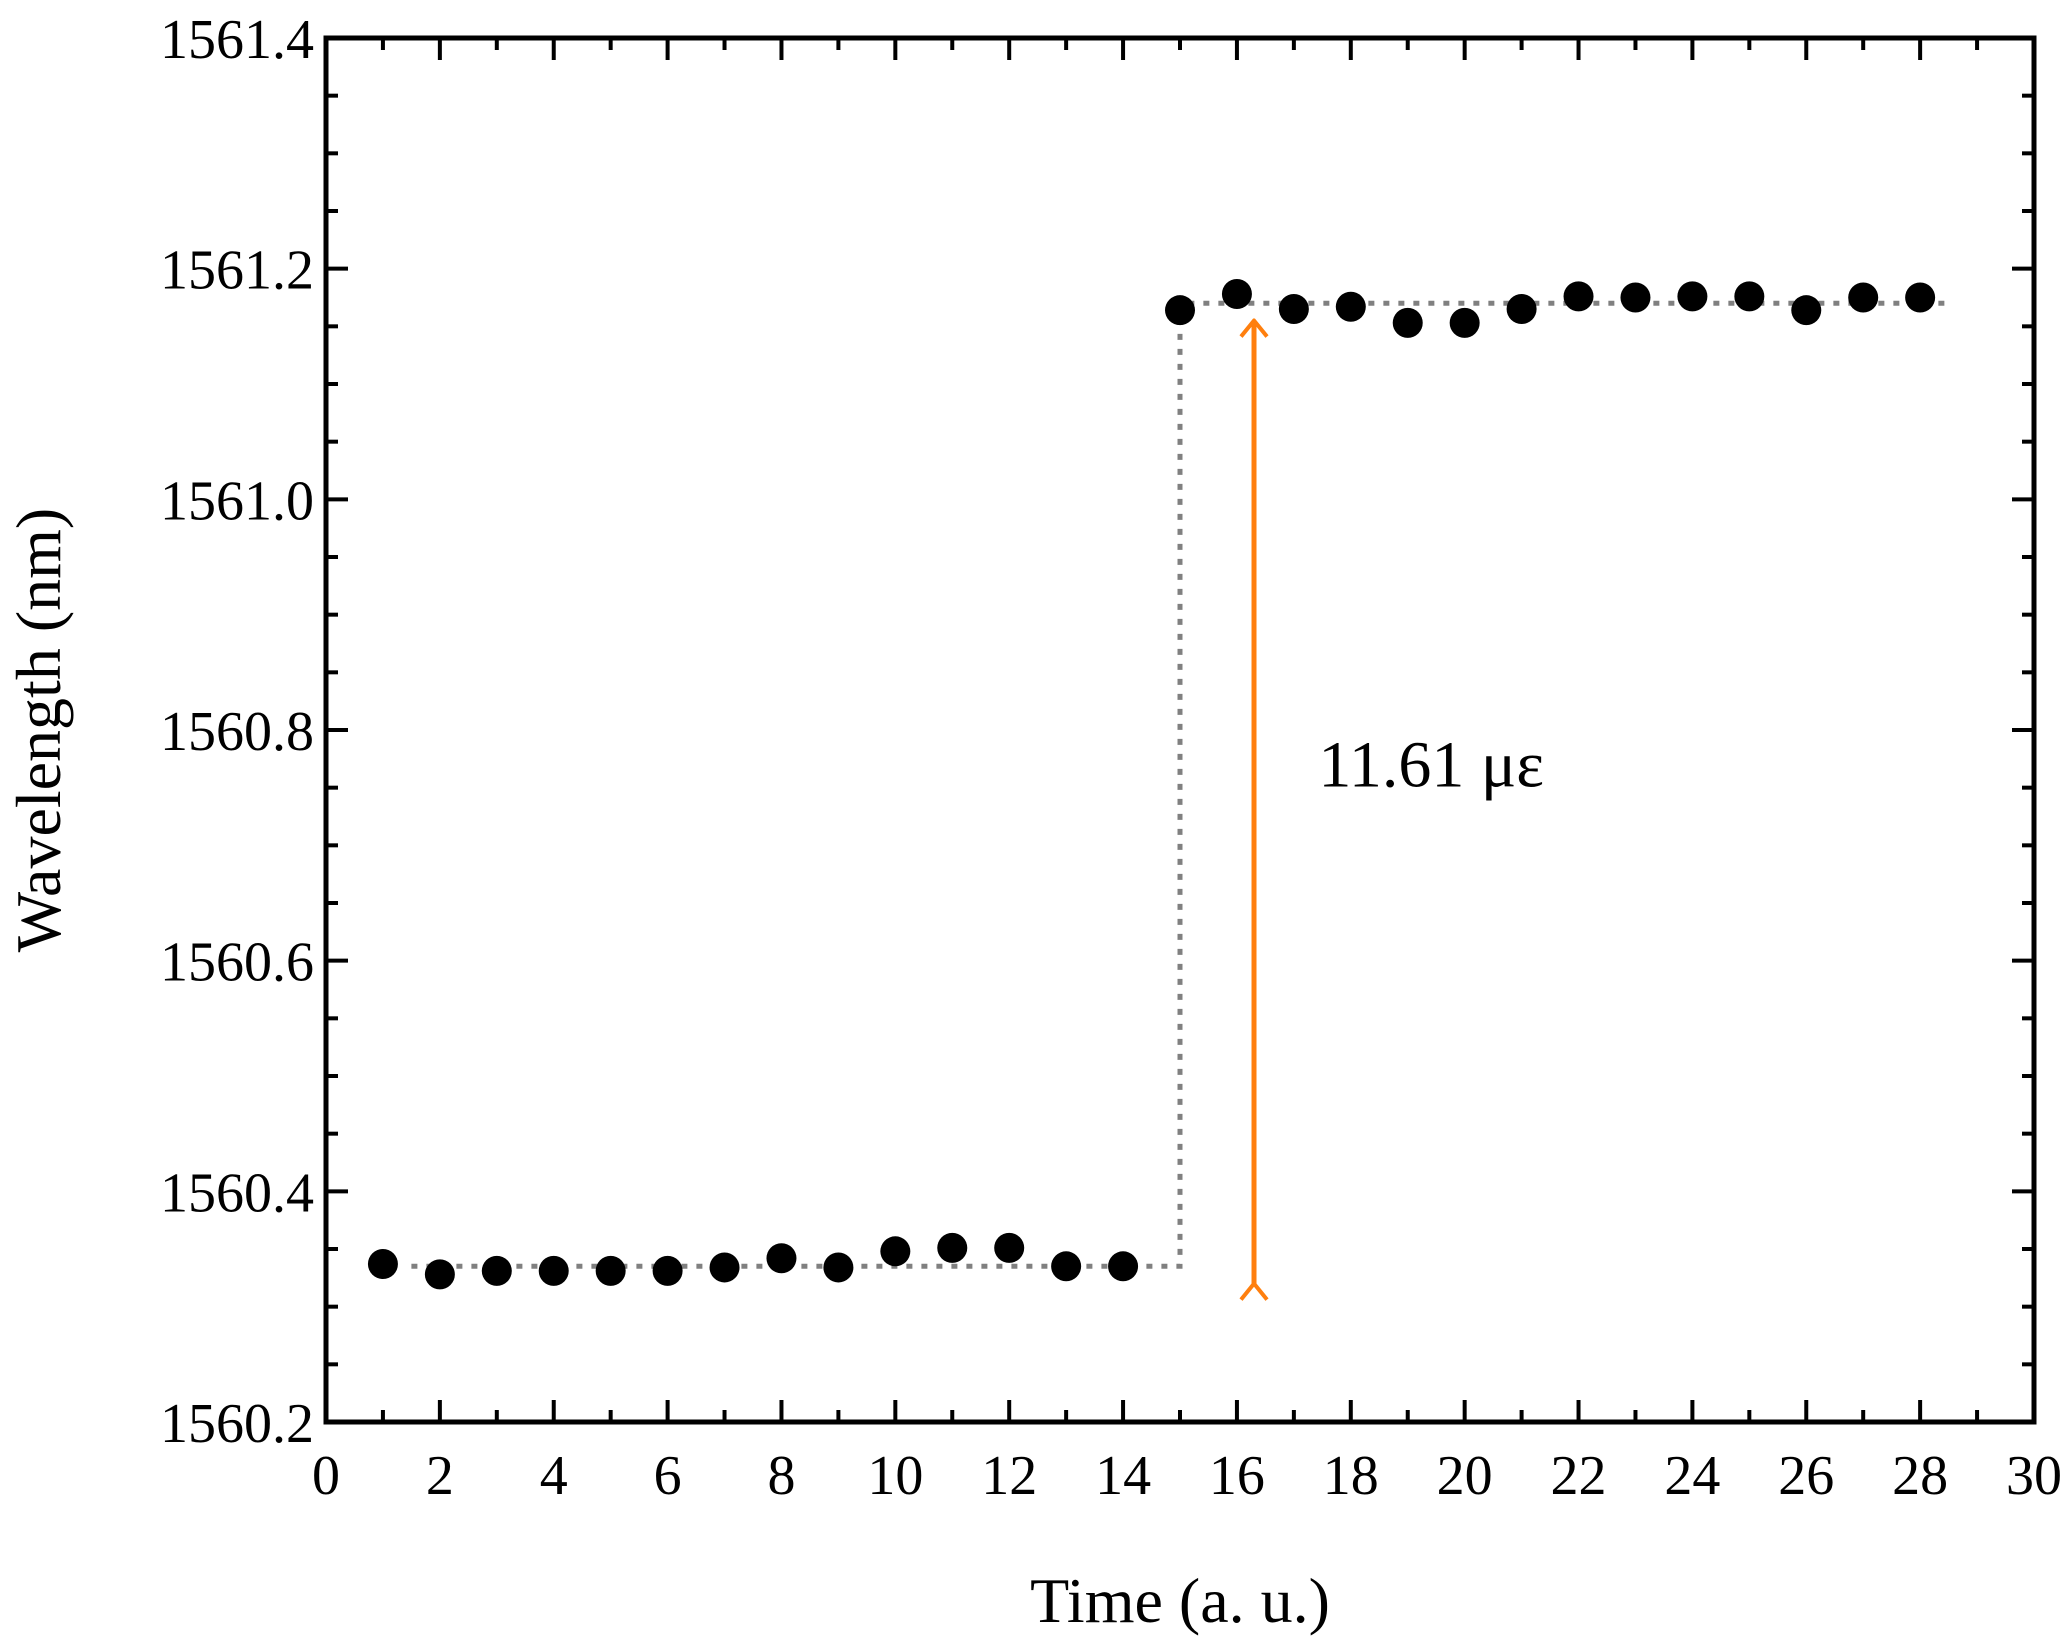 This screenshot has width=2069, height=1650. Describe the element at coordinates (237, 40) in the screenshot. I see `y-tick-label: 1561.4` at that location.